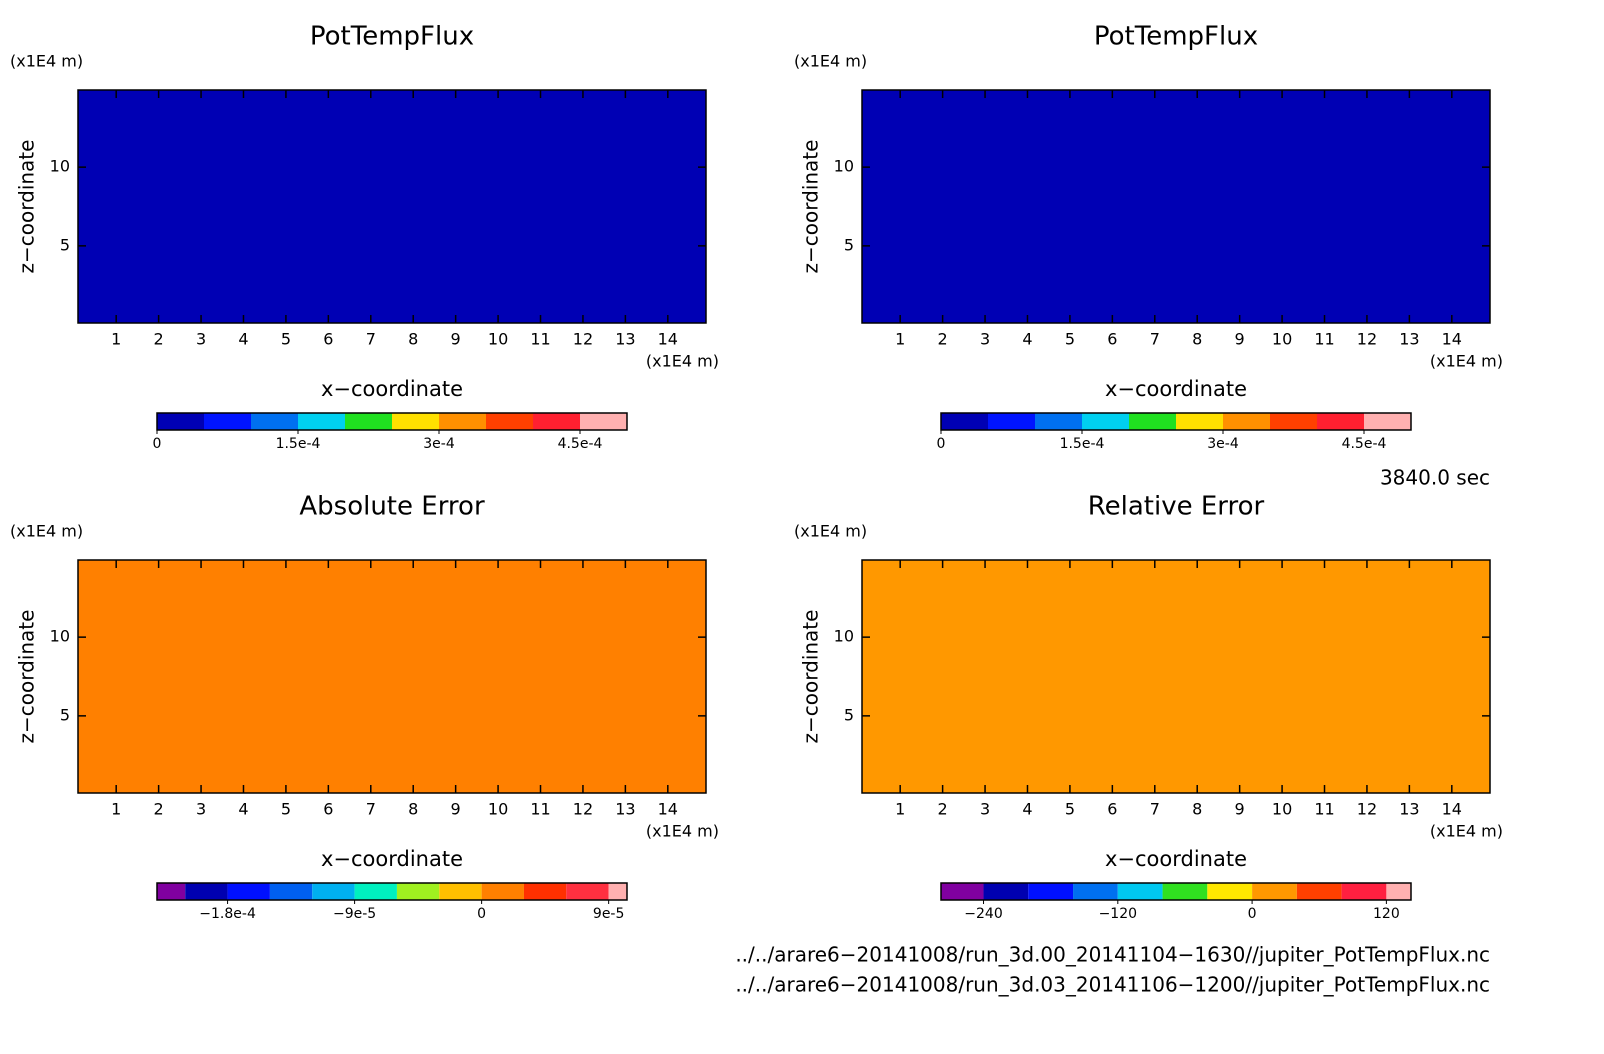 The height and width of the screenshot is (1054, 1604). I want to click on colorbar-tick-label: 0, so click(1252, 914).